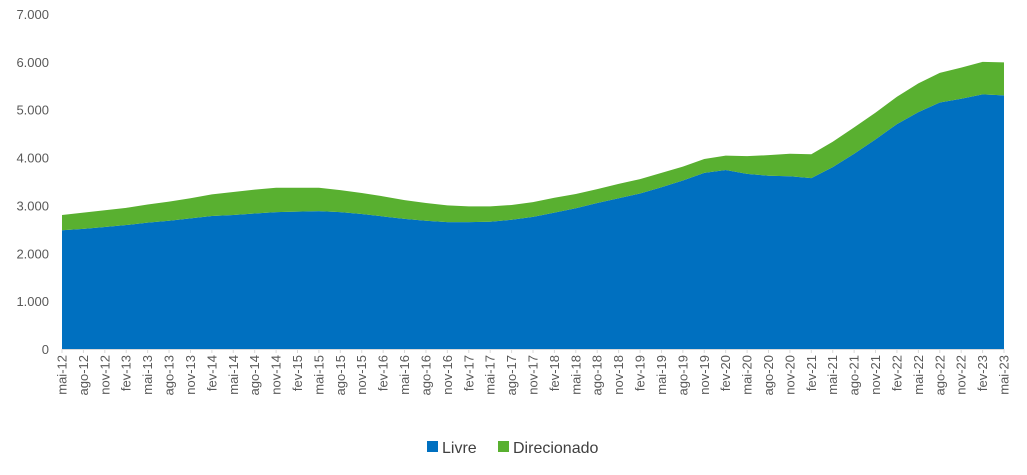  Describe the element at coordinates (618, 375) in the screenshot. I see `x-tick-label: nov-18` at that location.